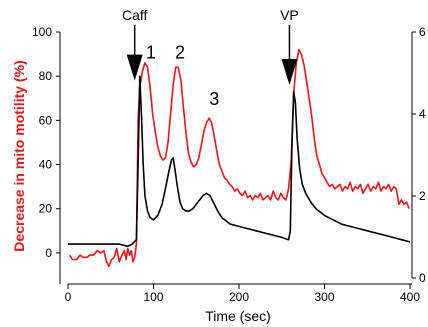 Image resolution: width=428 pixels, height=327 pixels. Describe the element at coordinates (46, 154) in the screenshot. I see `left-y-axis: 0 20 40 60 80 100` at that location.